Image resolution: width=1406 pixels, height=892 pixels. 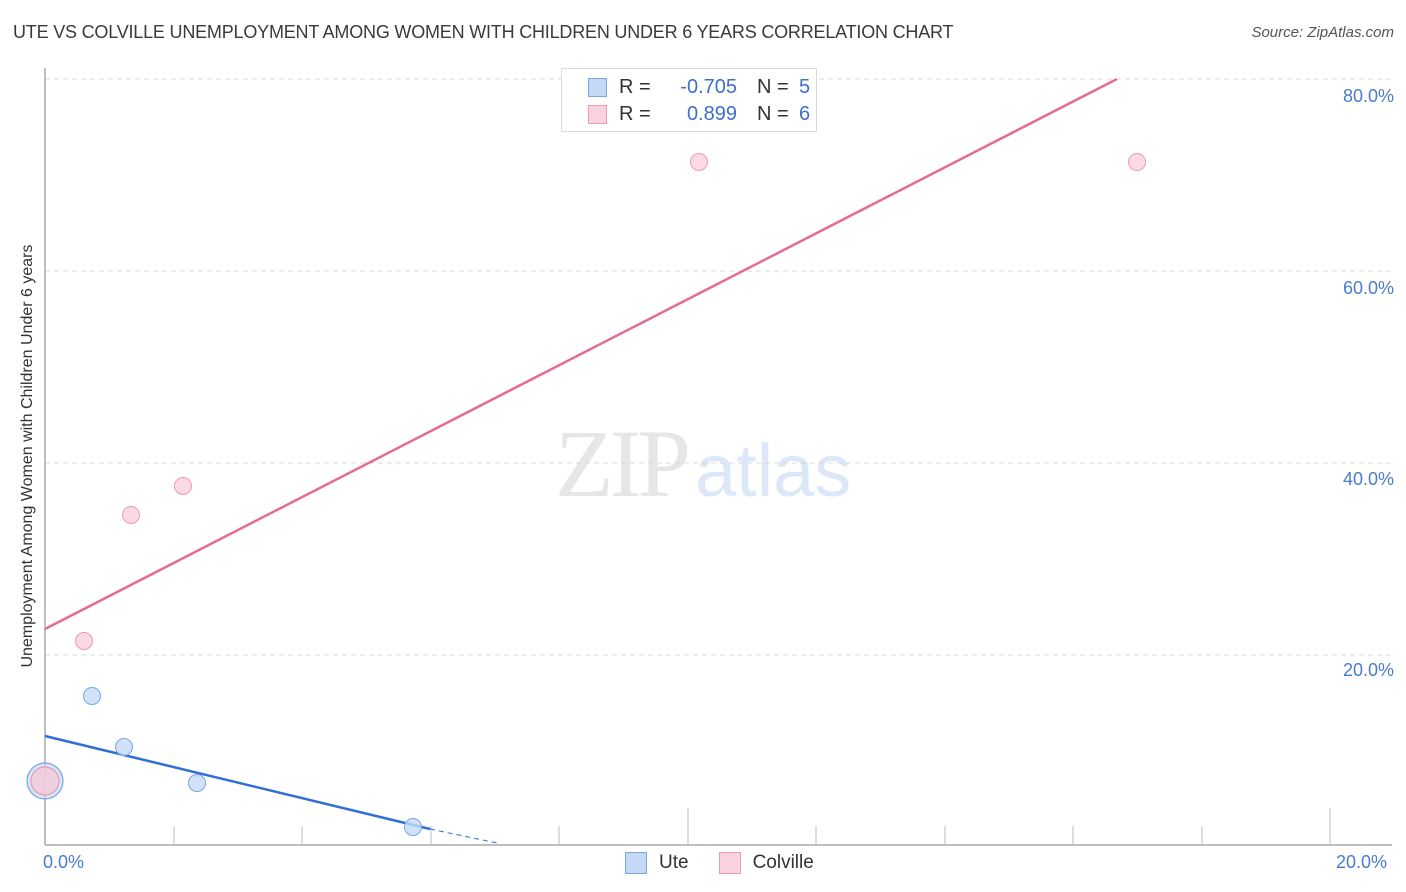 I want to click on colville-n-value: 6, so click(x=805, y=113).